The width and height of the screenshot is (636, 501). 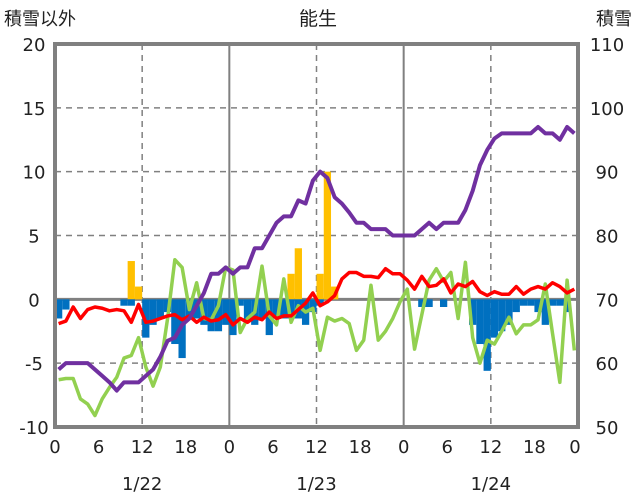 I want to click on right-tick-label: 110, so click(x=607, y=45).